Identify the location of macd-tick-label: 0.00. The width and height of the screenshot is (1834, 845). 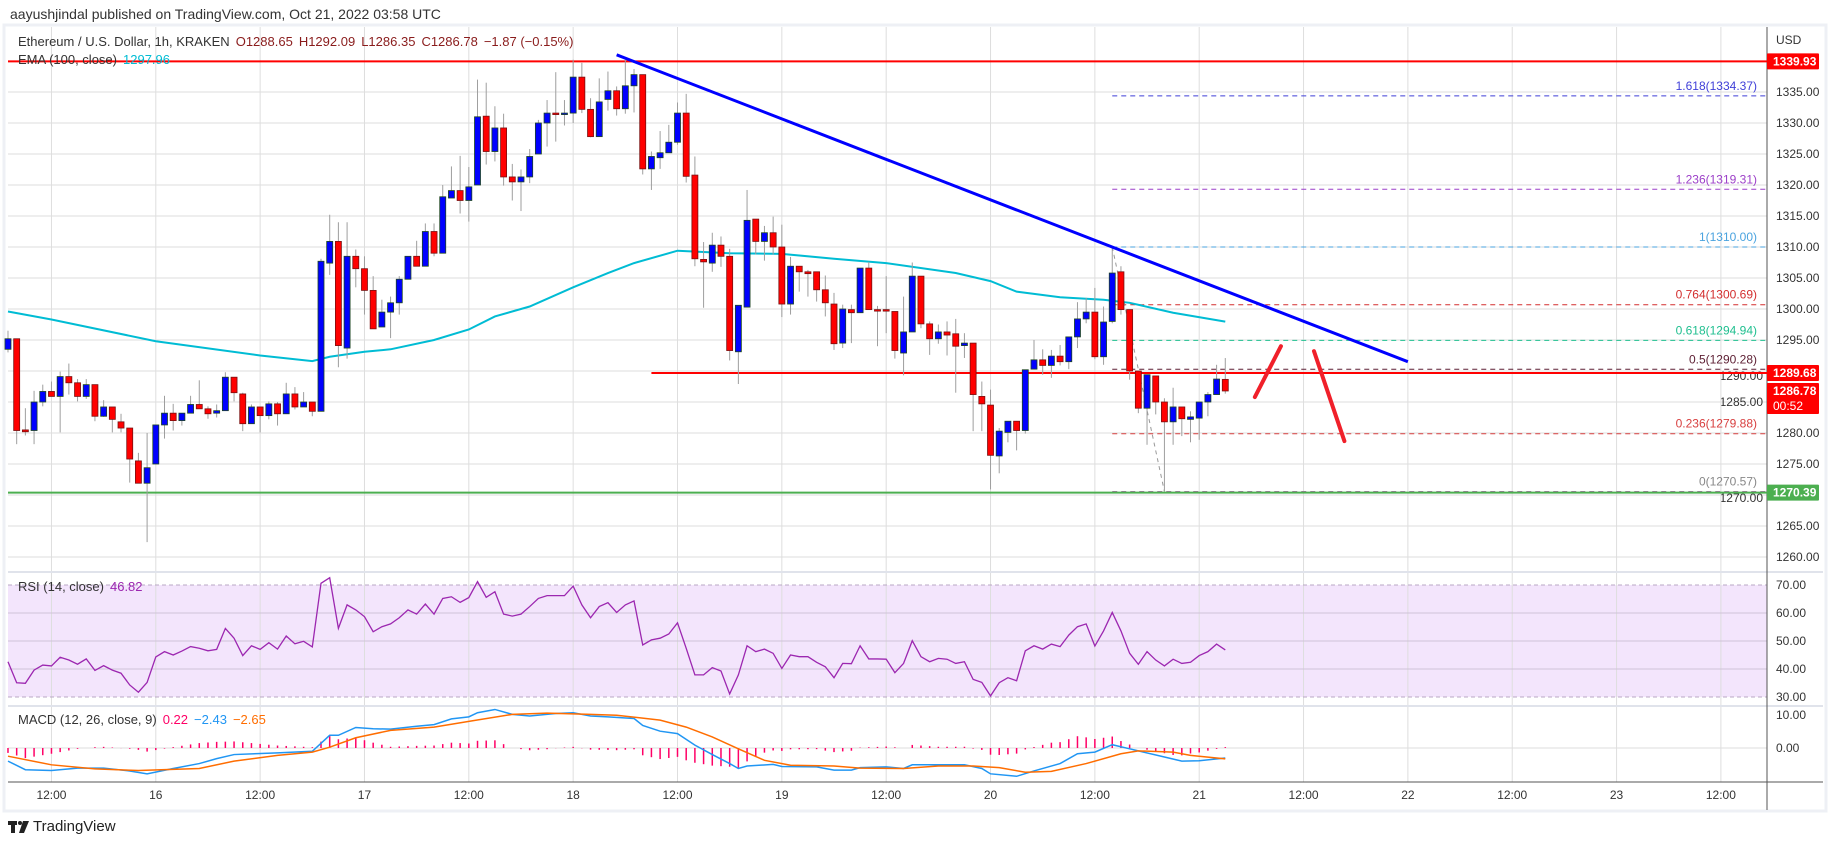
(1788, 748).